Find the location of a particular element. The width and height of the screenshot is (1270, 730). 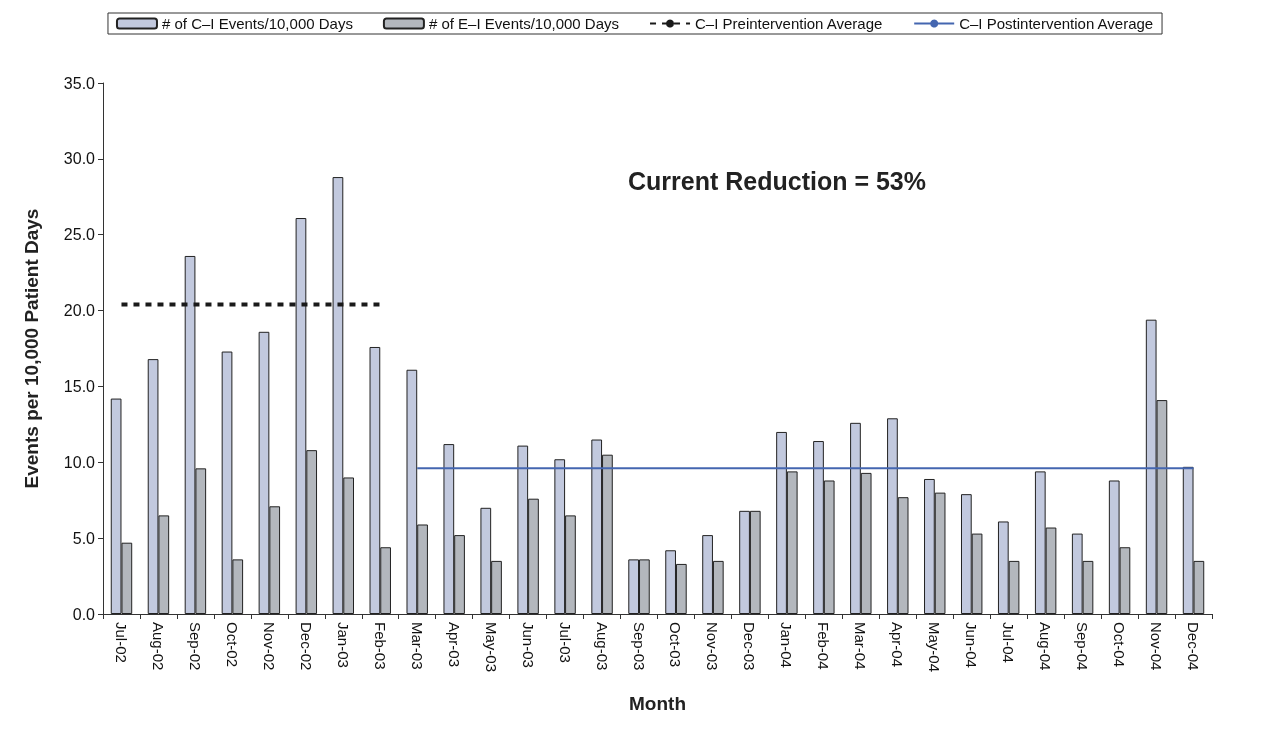

x-tick-label: Jan-03 is located at coordinates (343, 645).